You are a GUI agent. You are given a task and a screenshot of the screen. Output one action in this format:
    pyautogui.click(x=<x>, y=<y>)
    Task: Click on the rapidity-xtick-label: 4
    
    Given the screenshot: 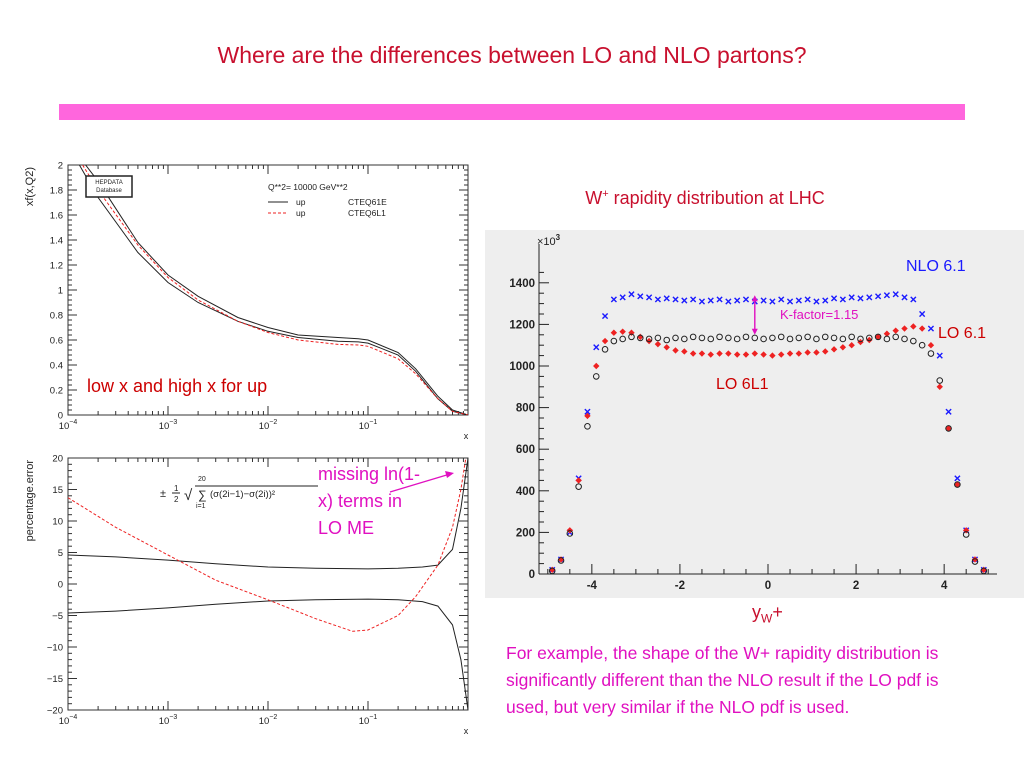 What is the action you would take?
    pyautogui.click(x=944, y=586)
    